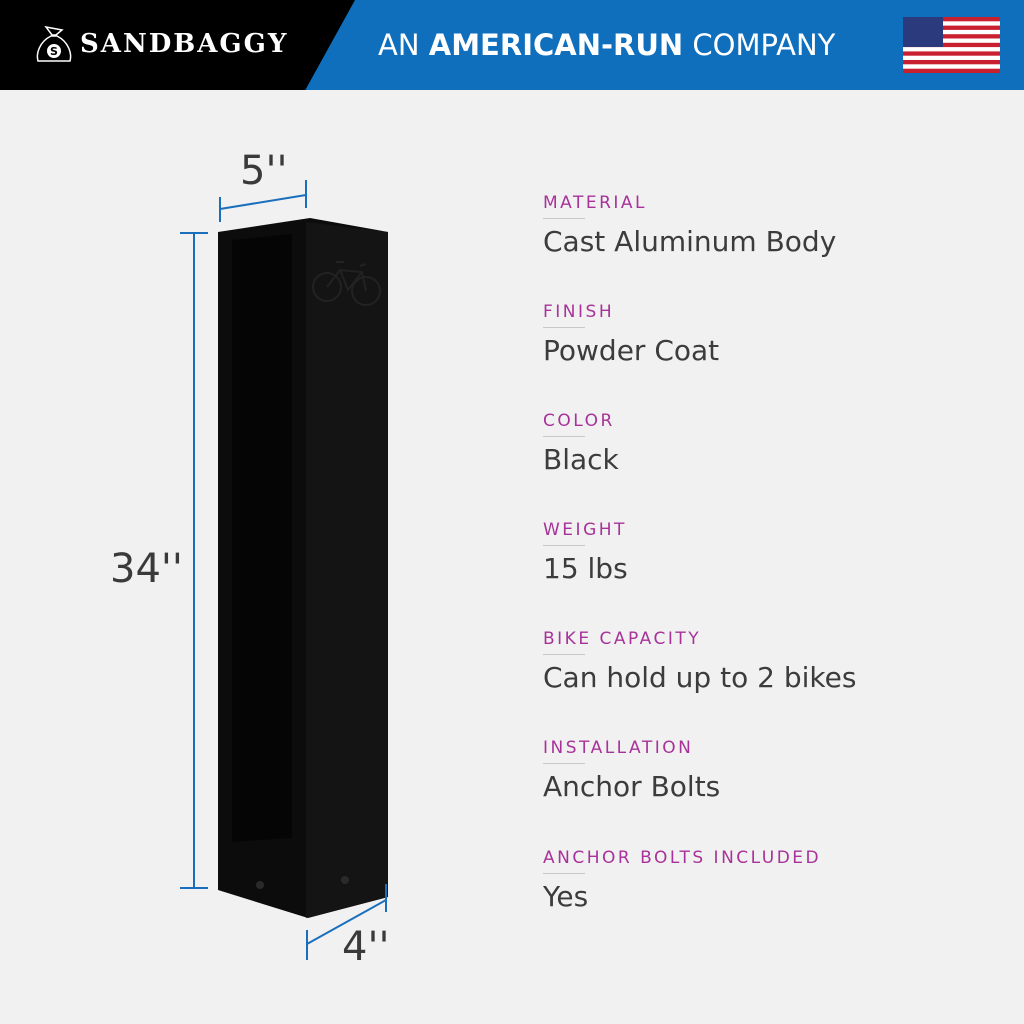 The height and width of the screenshot is (1024, 1024). What do you see at coordinates (632, 786) in the screenshot?
I see `spec-value: Anchor Bolts` at bounding box center [632, 786].